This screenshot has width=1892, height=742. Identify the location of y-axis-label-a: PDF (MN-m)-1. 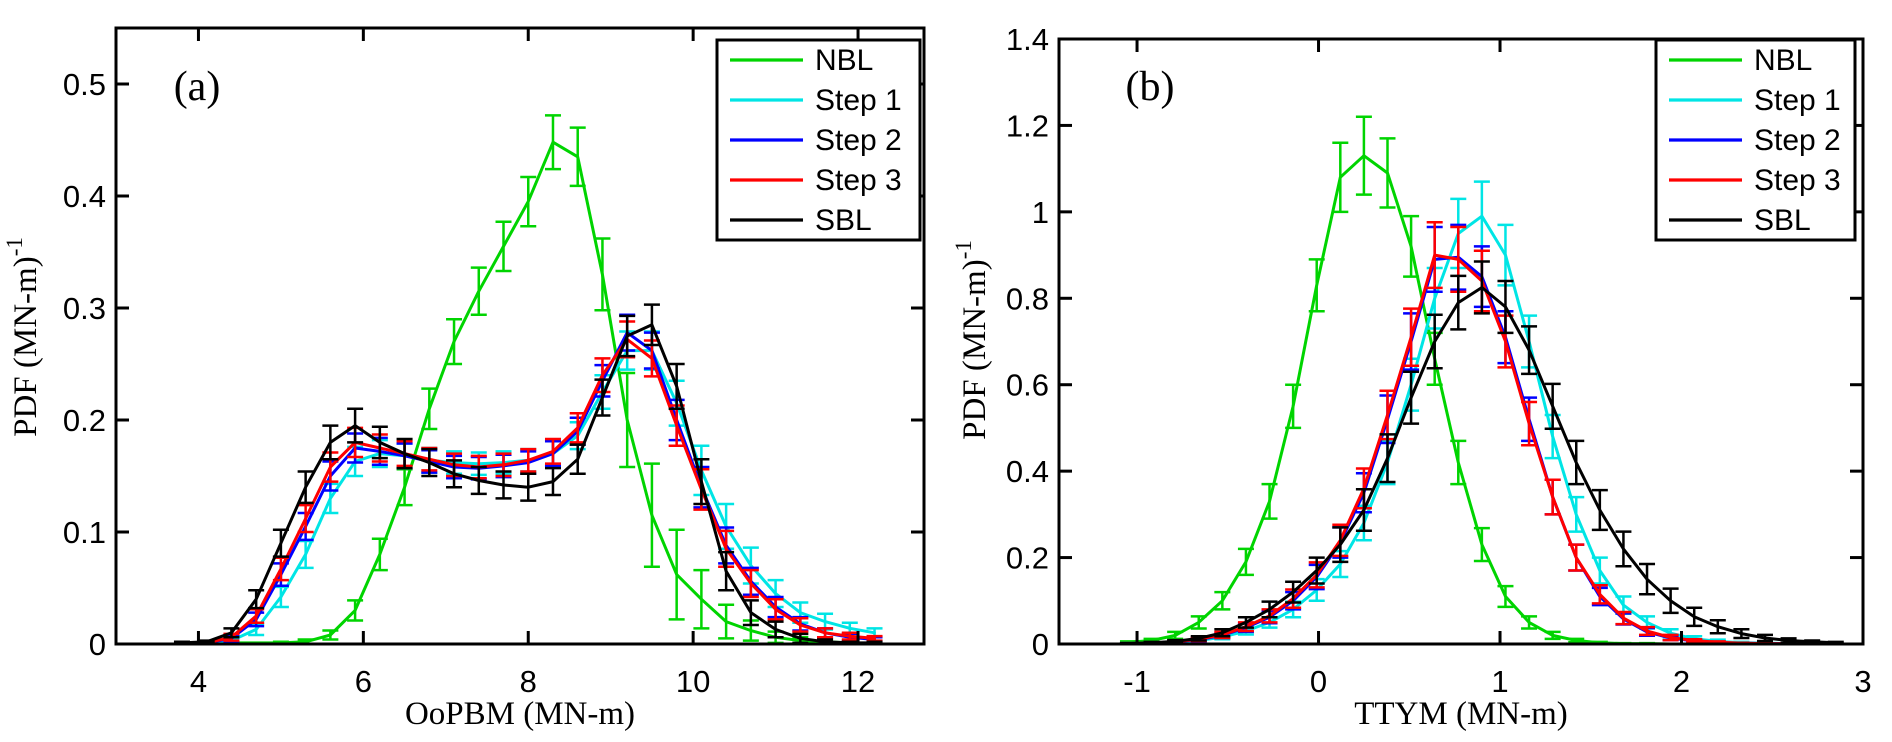
(23, 337).